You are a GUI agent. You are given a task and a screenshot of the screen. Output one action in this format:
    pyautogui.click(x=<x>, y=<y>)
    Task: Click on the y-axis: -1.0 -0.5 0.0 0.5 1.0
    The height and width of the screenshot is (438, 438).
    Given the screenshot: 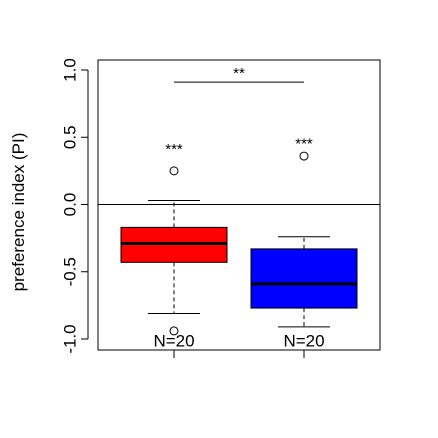 What is the action you would take?
    pyautogui.click(x=75, y=206)
    